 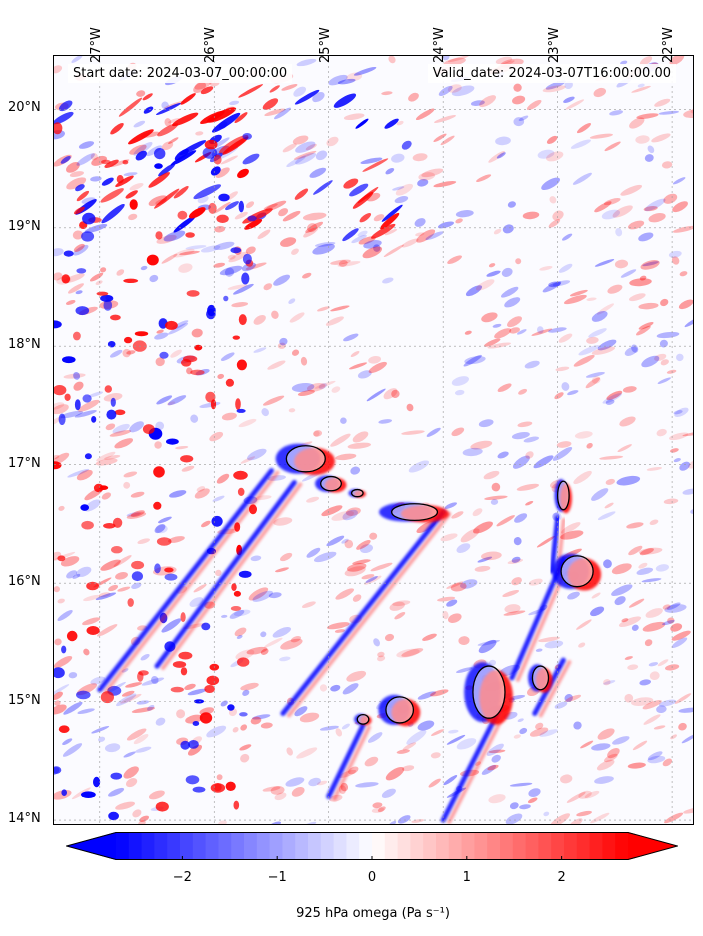 I want to click on wake-band, so click(x=555, y=544).